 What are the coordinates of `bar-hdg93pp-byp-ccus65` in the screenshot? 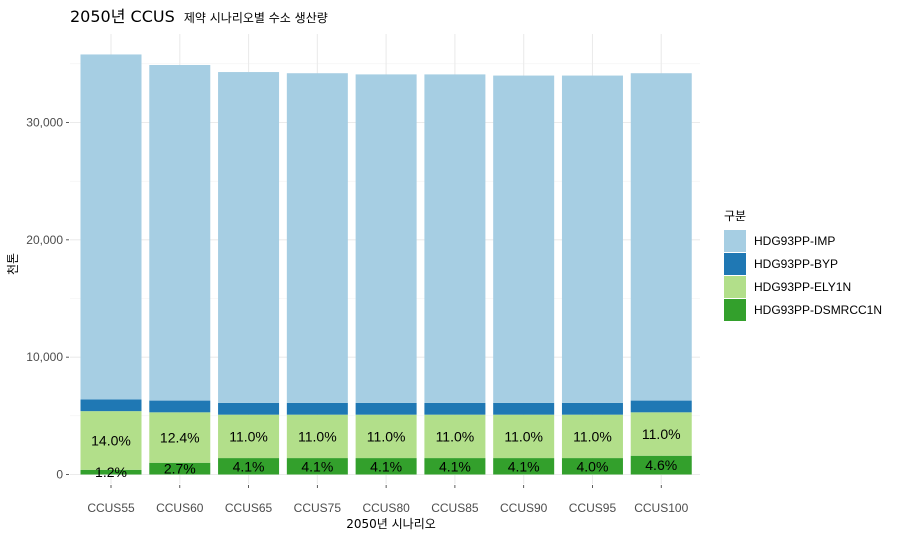 It's located at (249, 408).